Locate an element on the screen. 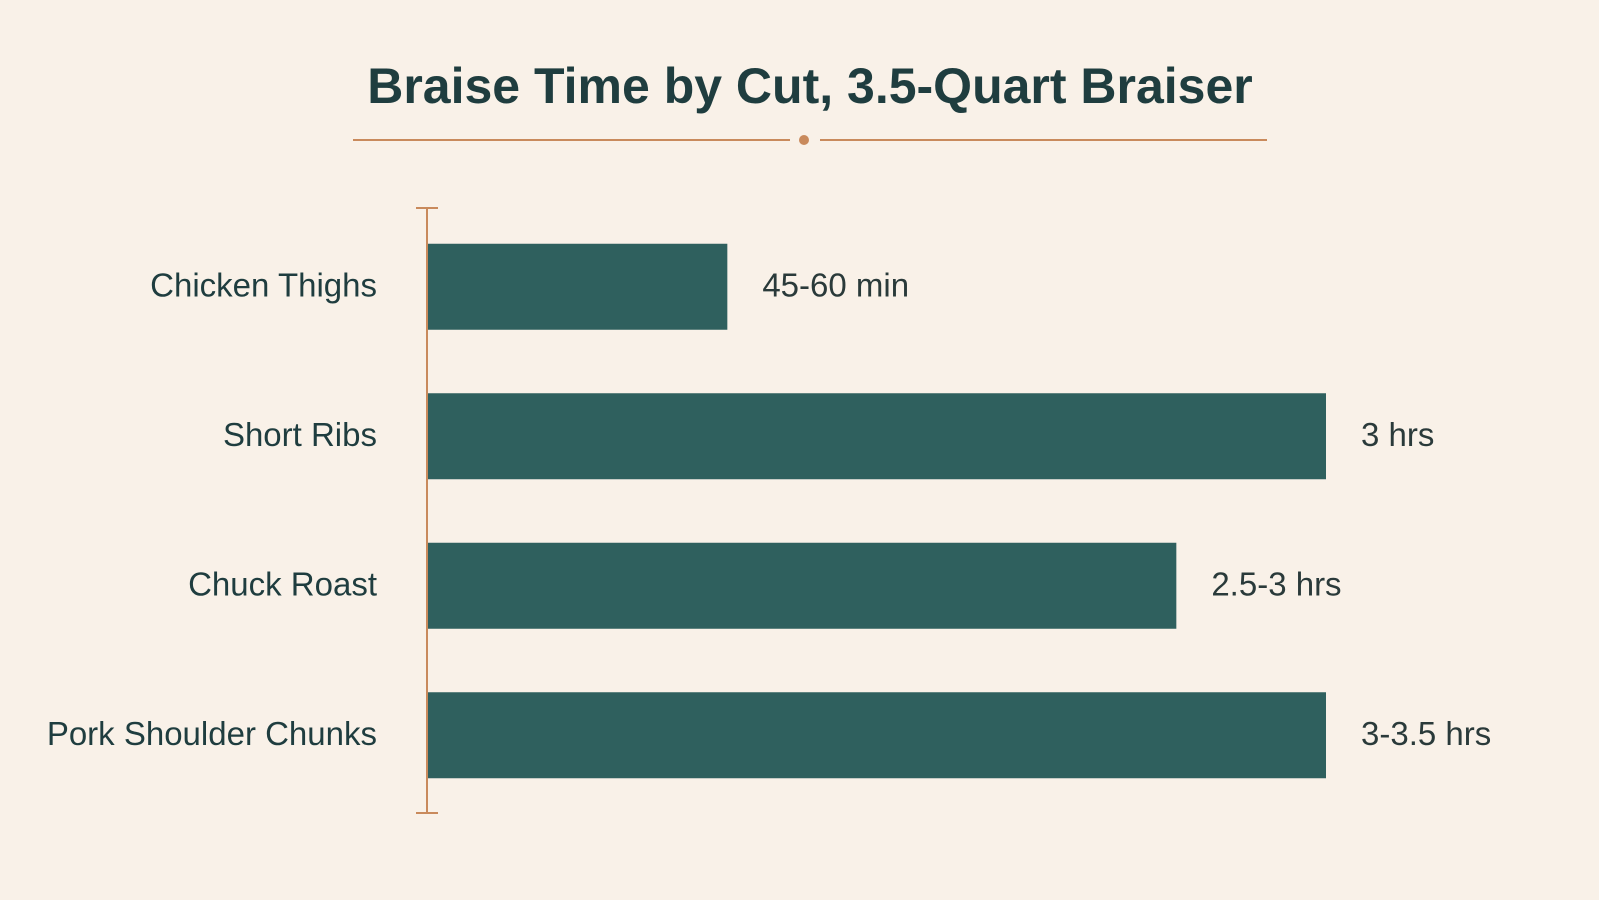  category-axis is located at coordinates (427, 510).